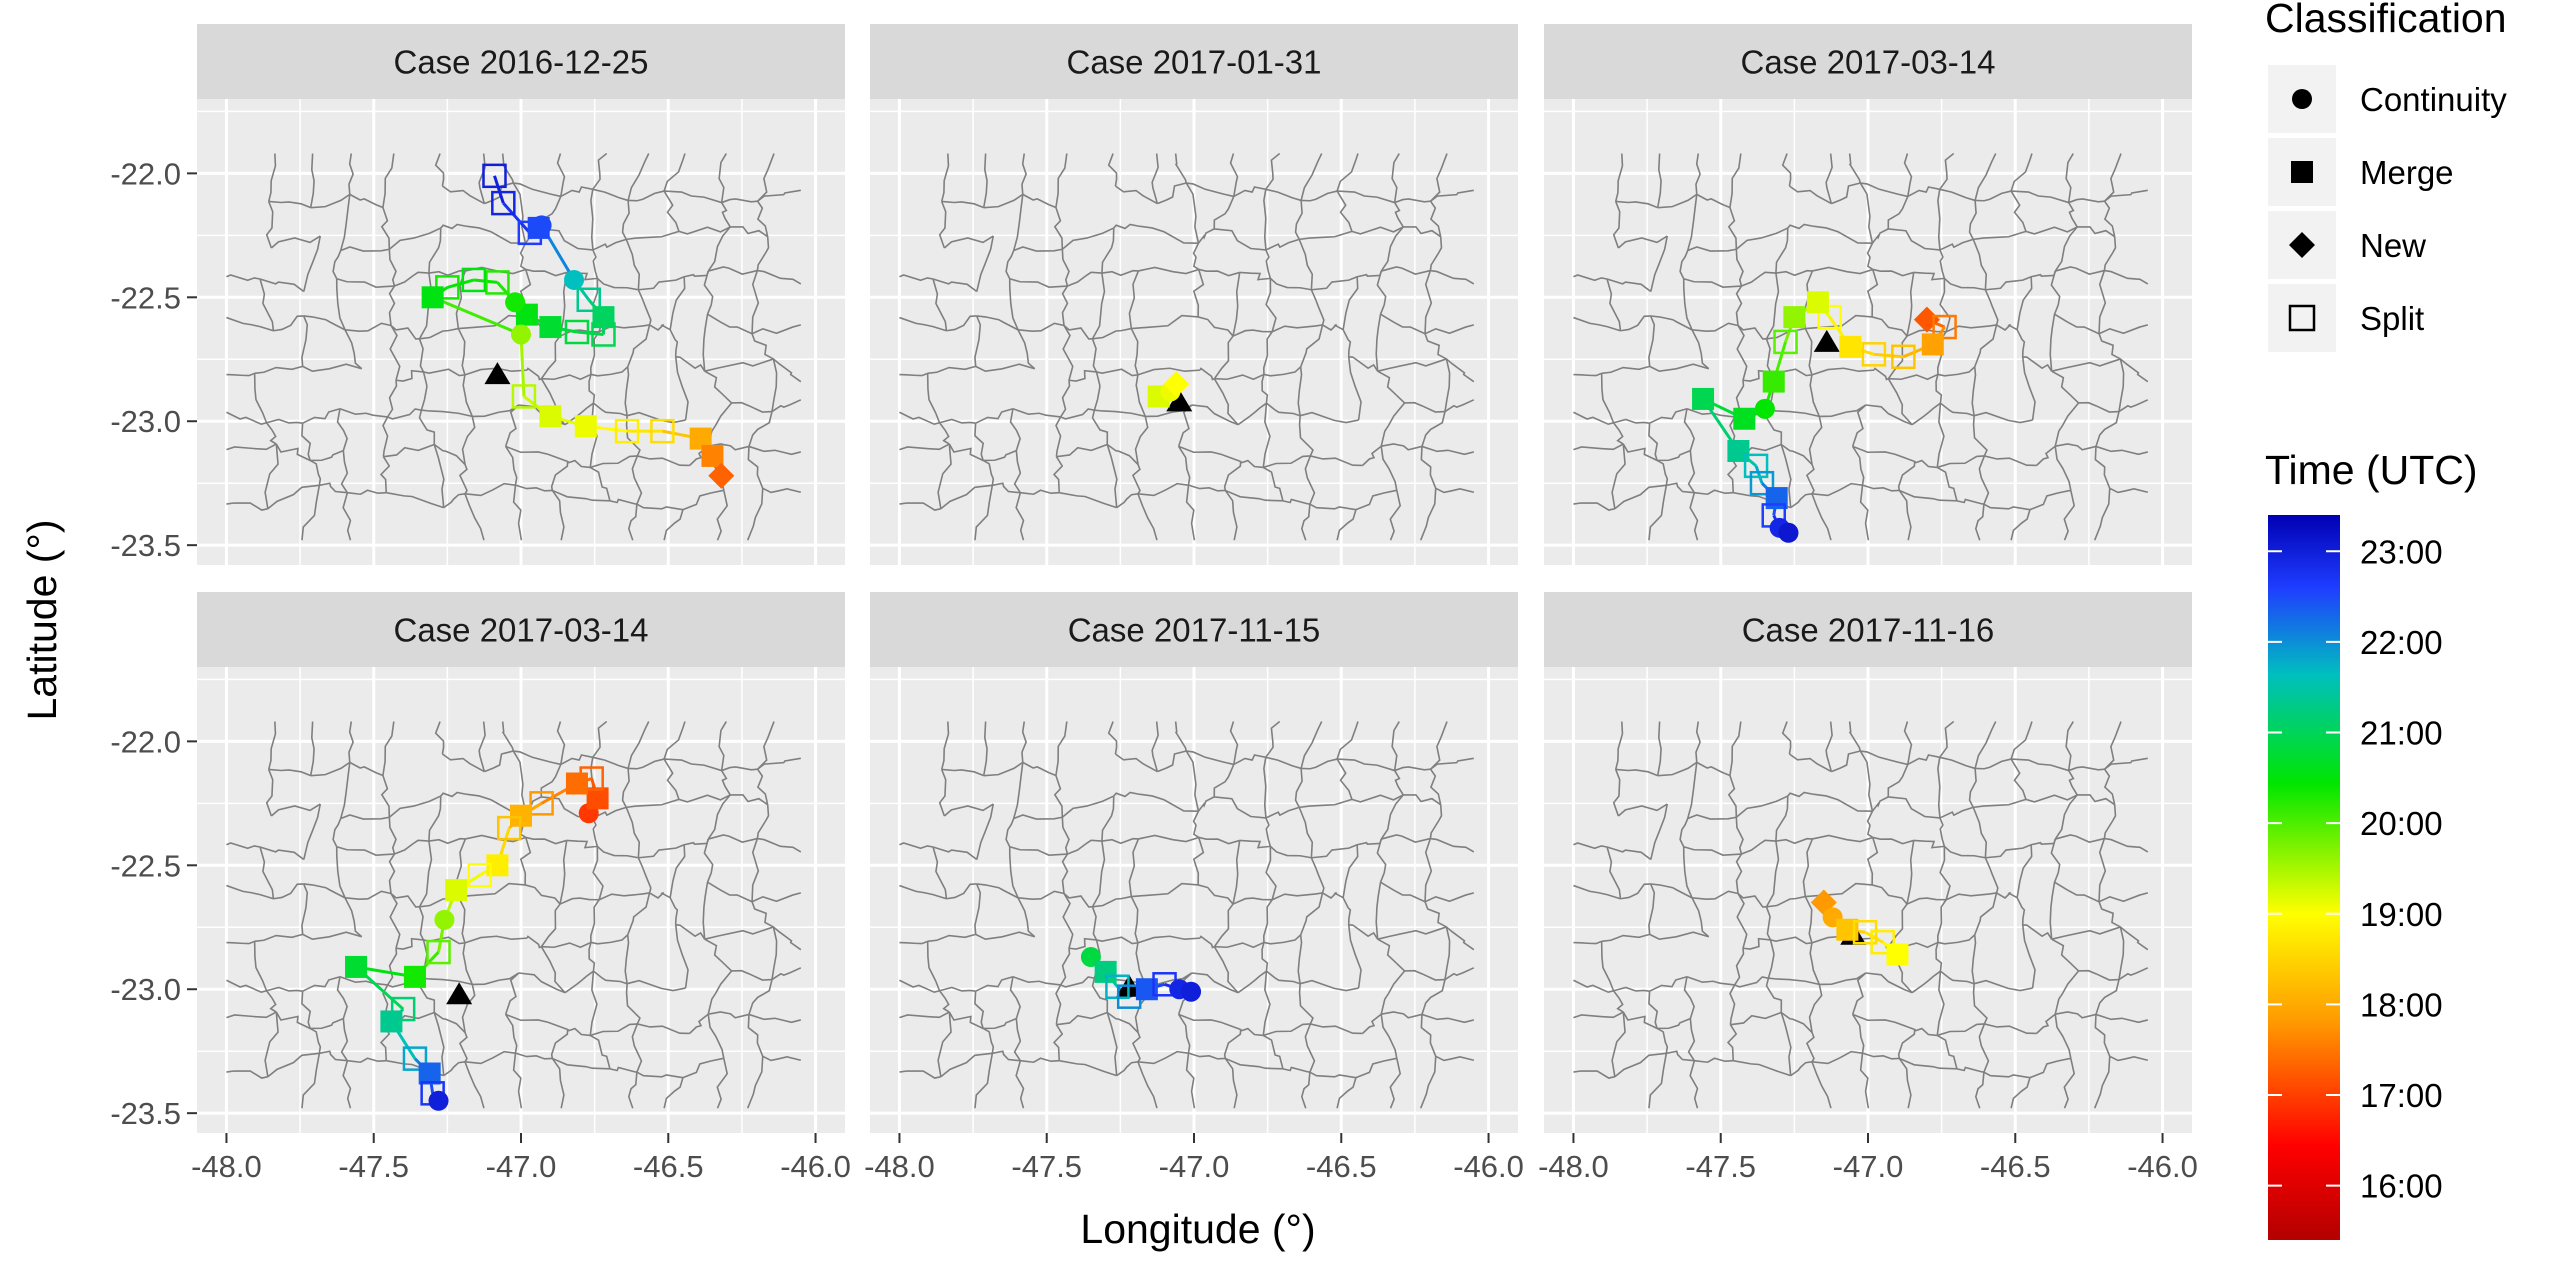 This screenshot has width=2550, height=1275. Describe the element at coordinates (2355, 869) in the screenshot. I see `colorbar-ticks: 16:00 17:00 18:00 19:00 20:00 21:00 22:00 23:00` at that location.